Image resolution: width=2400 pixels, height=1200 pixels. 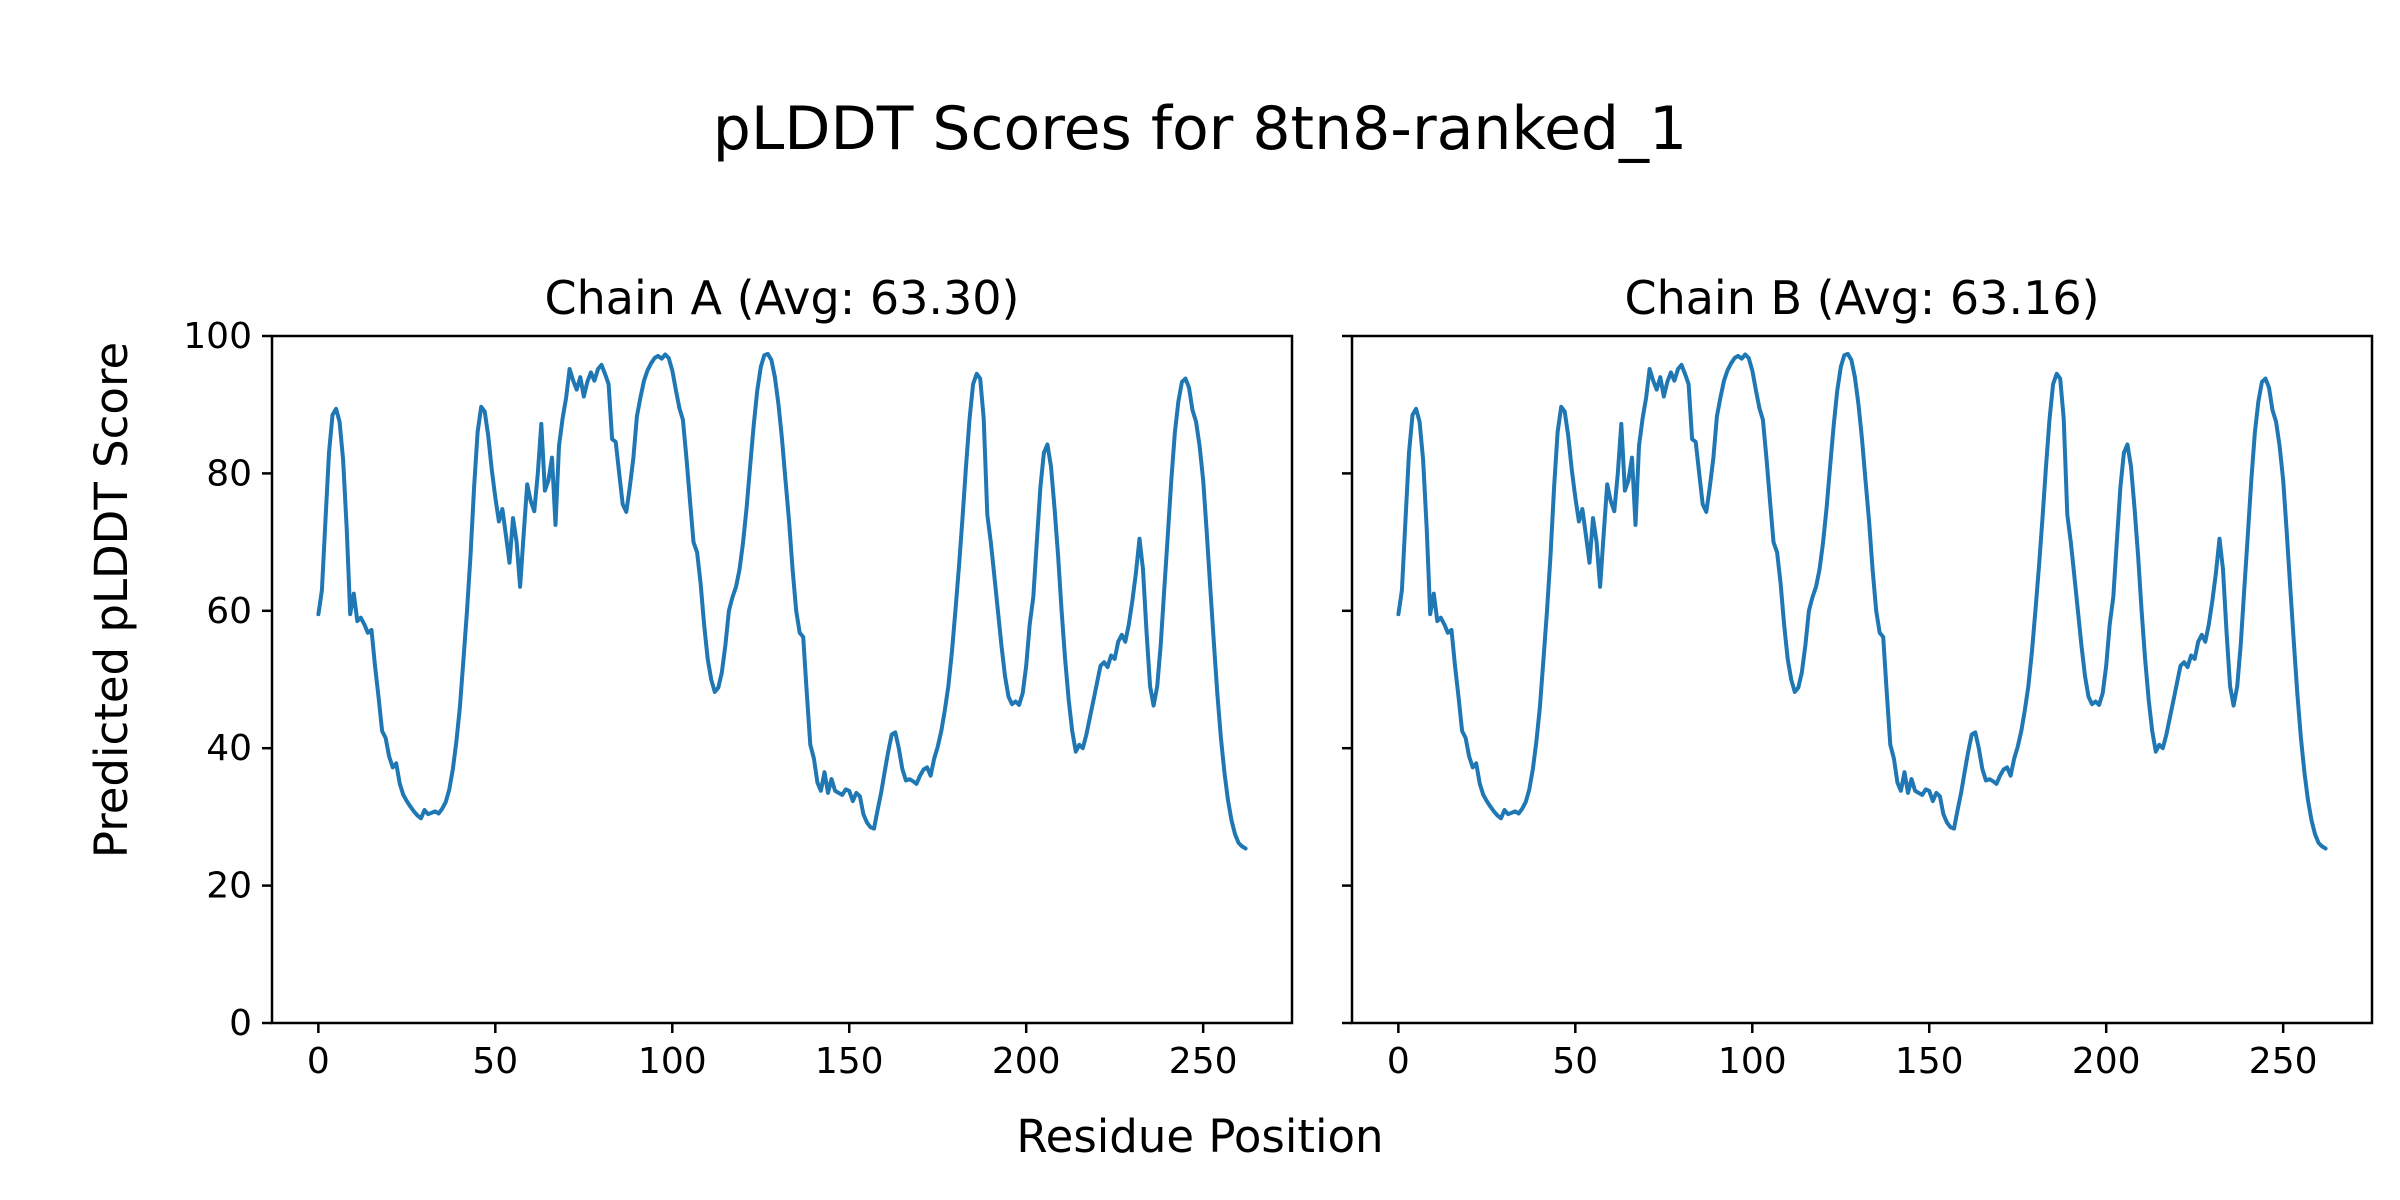 I want to click on y-axis-label: Predicted pLDDT Score, so click(x=111, y=600).